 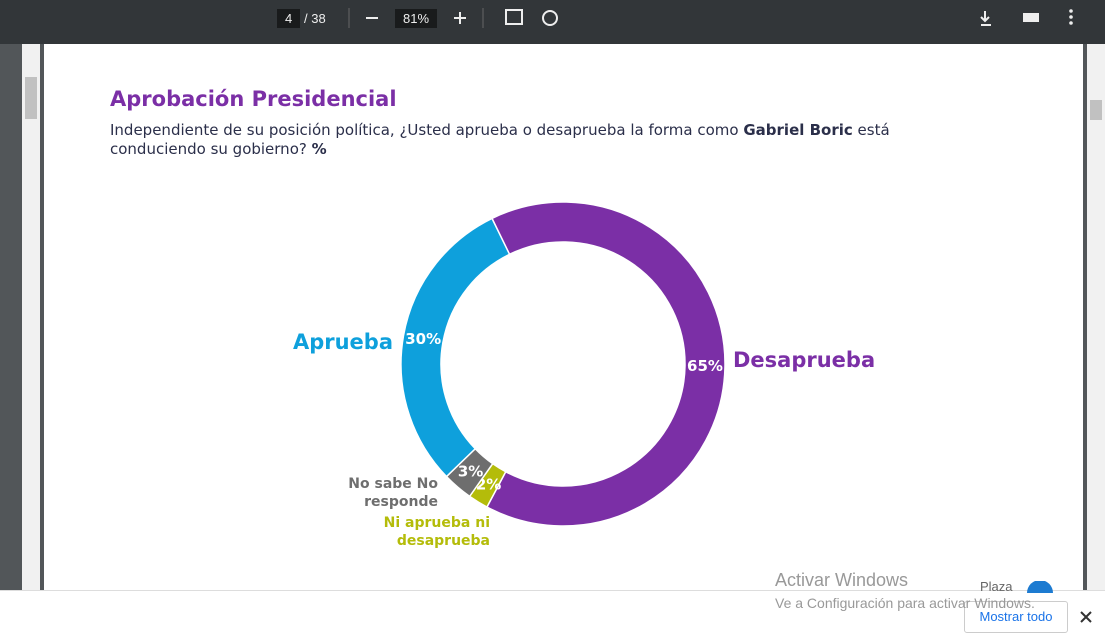 I want to click on zoom-level: 81%, so click(x=416, y=18).